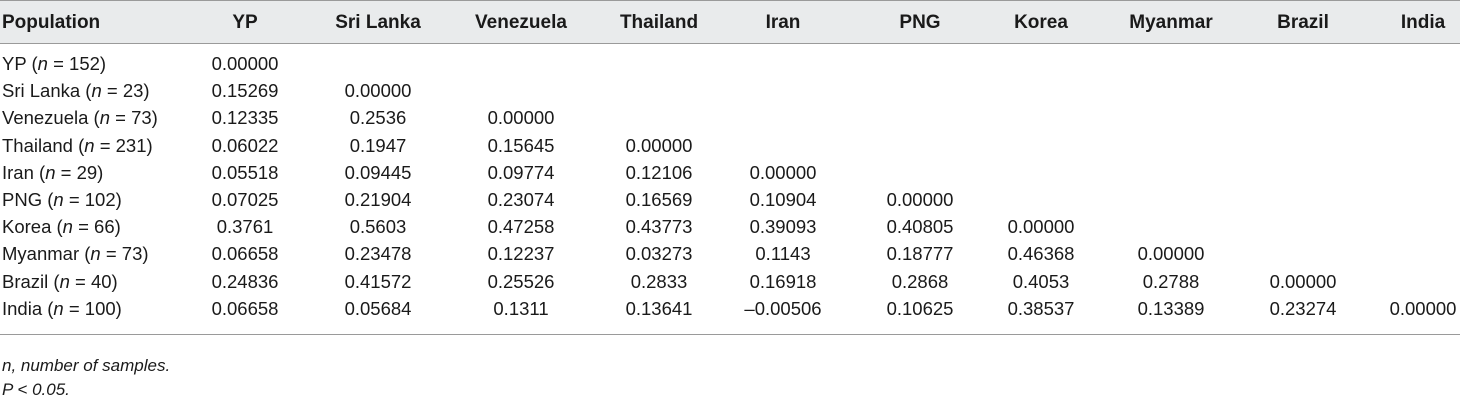  Describe the element at coordinates (521, 227) in the screenshot. I see `fst-value: 0.47258` at that location.